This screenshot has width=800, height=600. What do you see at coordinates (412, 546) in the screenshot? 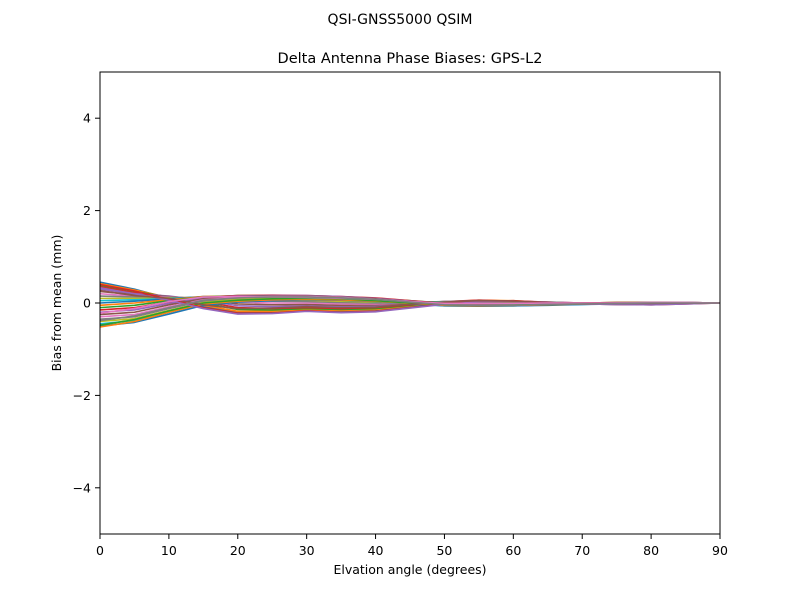
I see `x-axis-ticks: 0 10 20 30 40 50 60 70 80 90` at bounding box center [412, 546].